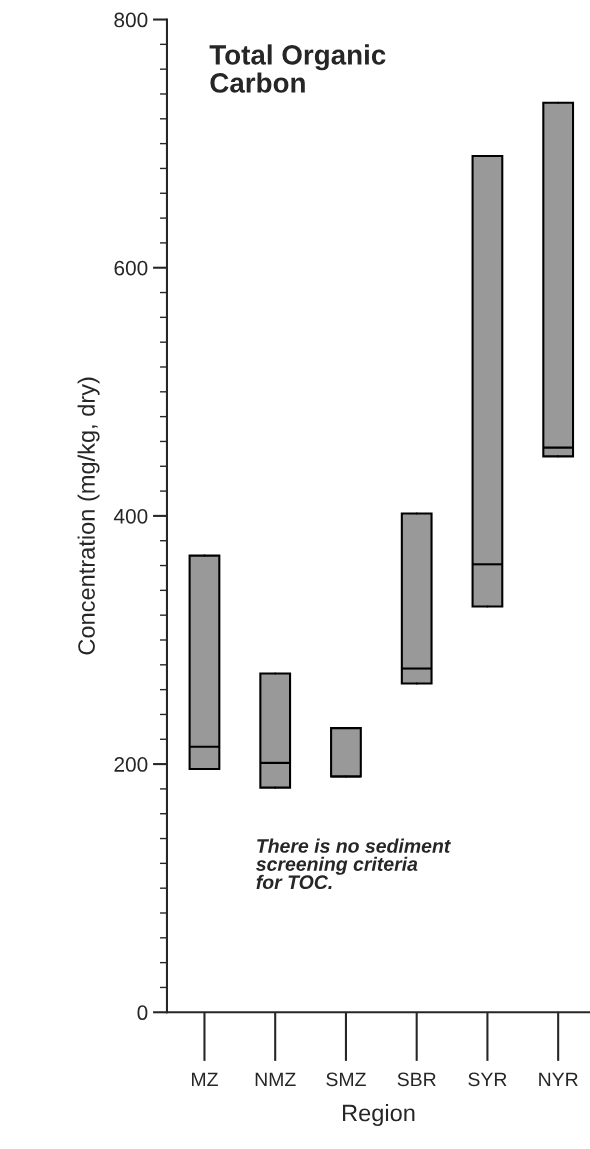  Describe the element at coordinates (131, 764) in the screenshot. I see `y-tick-label: 200` at that location.